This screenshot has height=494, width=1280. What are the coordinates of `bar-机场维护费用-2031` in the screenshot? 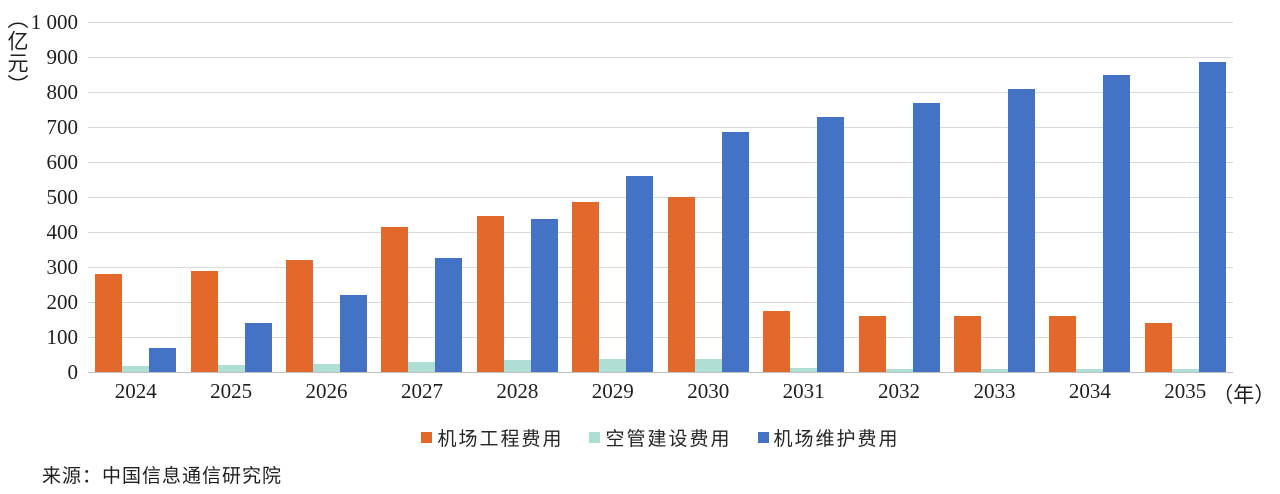 It's located at (831, 244).